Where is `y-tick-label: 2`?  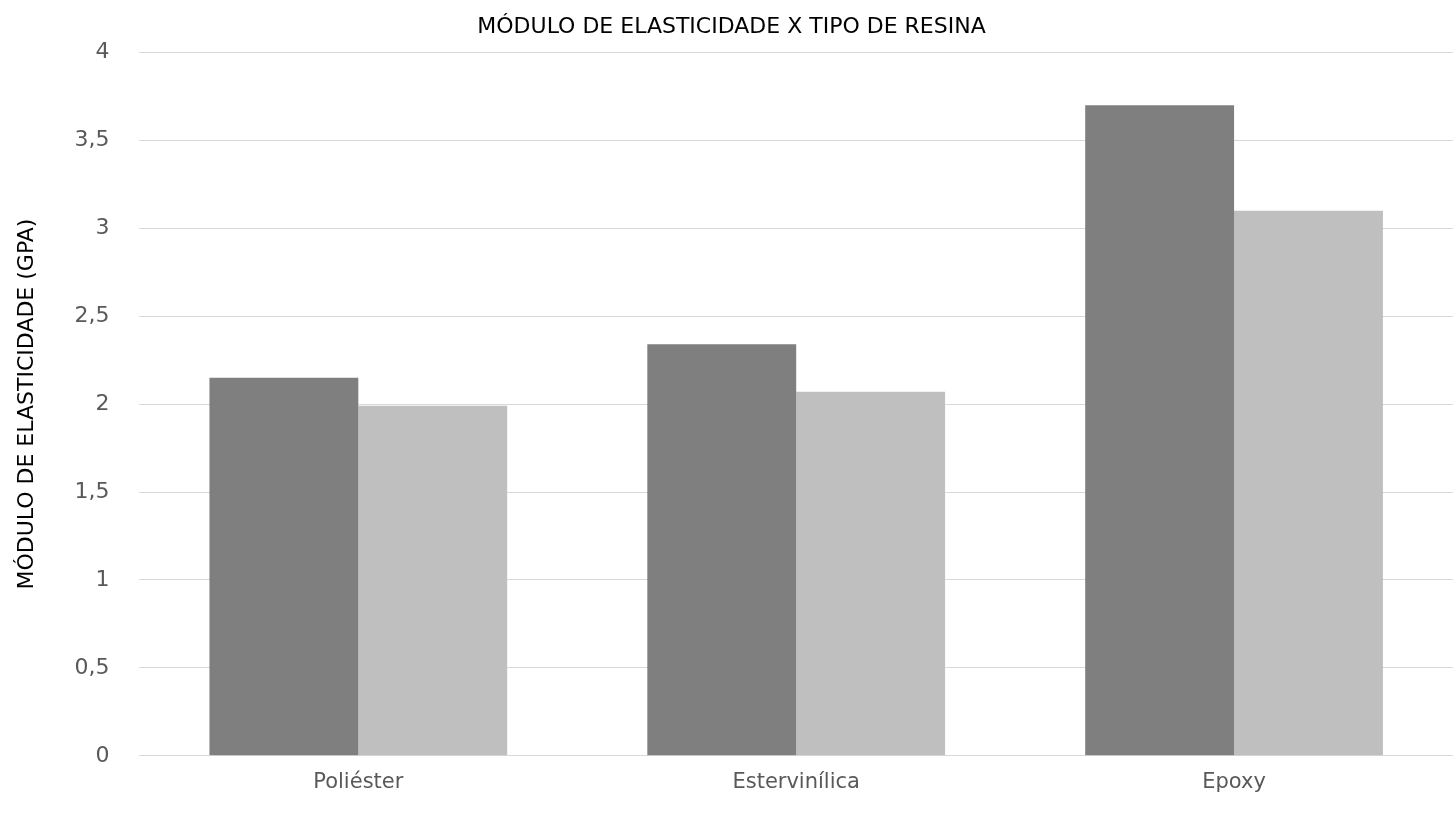
y-tick-label: 2 is located at coordinates (102, 402).